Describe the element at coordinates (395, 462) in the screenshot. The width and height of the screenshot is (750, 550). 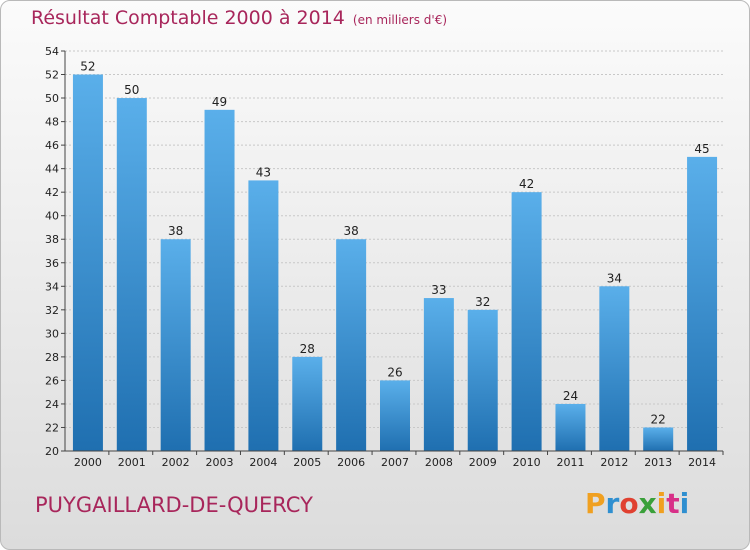
I see `x-tick-label: 2007` at that location.